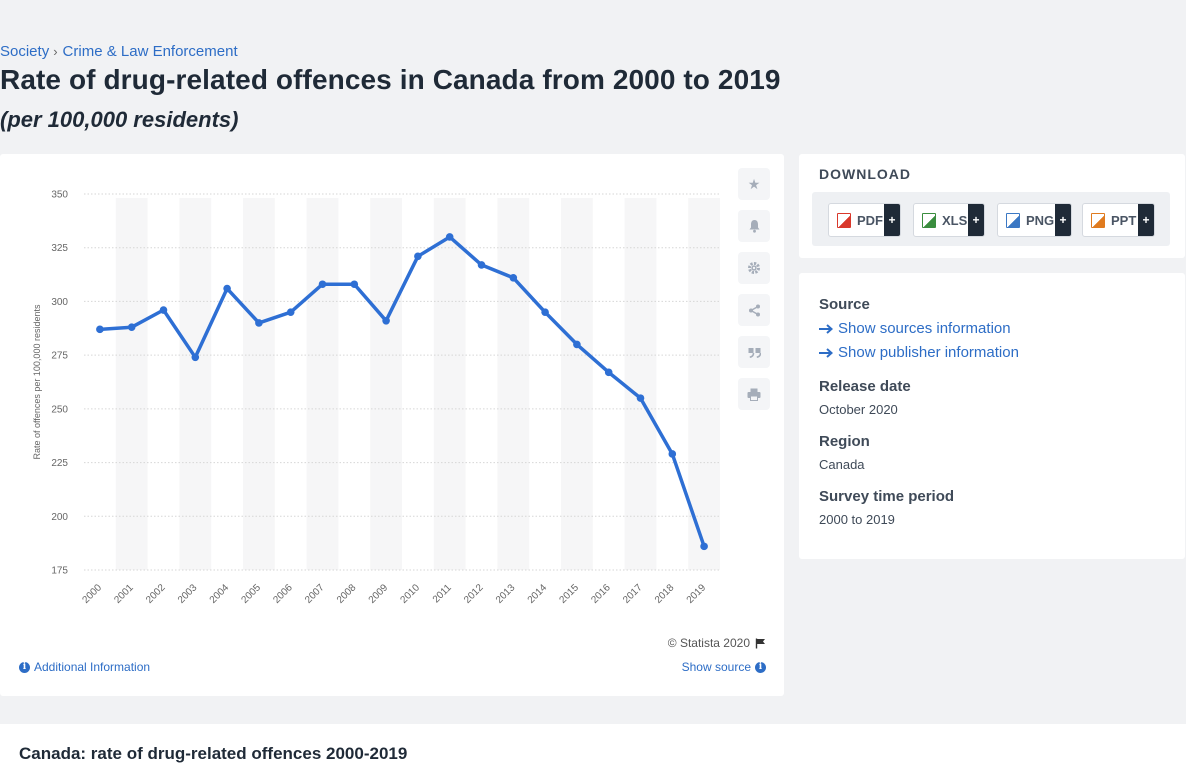 Image resolution: width=1186 pixels, height=774 pixels. What do you see at coordinates (754, 268) in the screenshot?
I see `gear-icon` at bounding box center [754, 268].